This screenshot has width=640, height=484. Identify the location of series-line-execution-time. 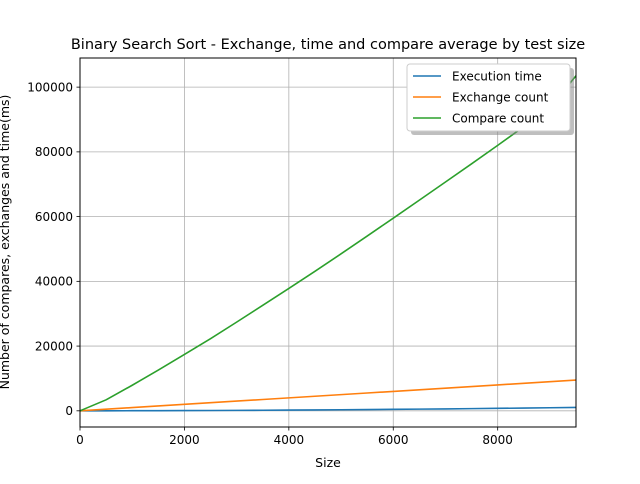
(328, 409).